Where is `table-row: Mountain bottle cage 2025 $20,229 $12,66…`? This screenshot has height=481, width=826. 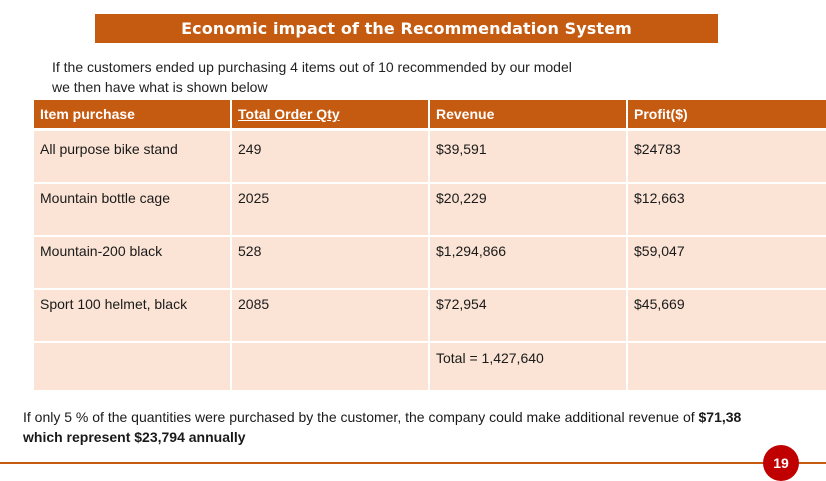 table-row: Mountain bottle cage 2025 $20,229 $12,66… is located at coordinates (430, 209).